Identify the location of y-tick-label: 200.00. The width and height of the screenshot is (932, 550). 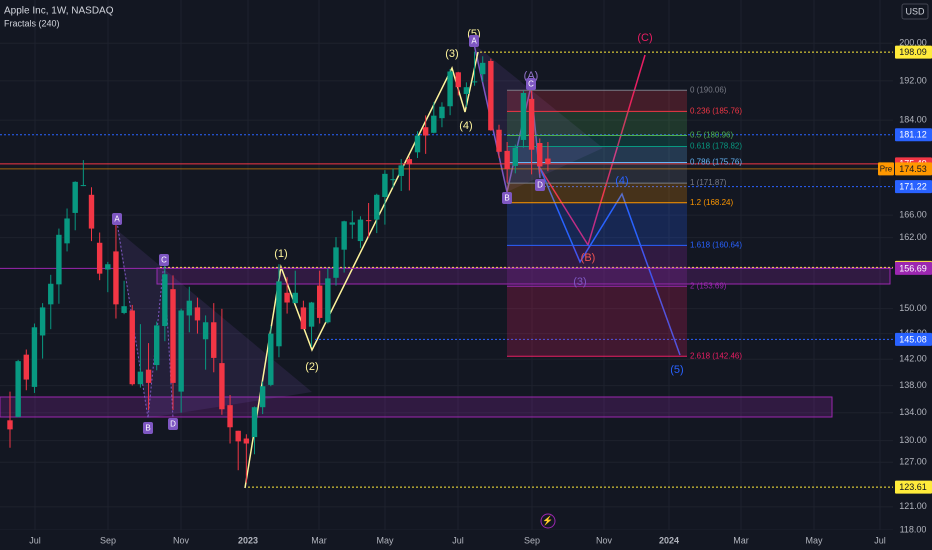
(913, 43).